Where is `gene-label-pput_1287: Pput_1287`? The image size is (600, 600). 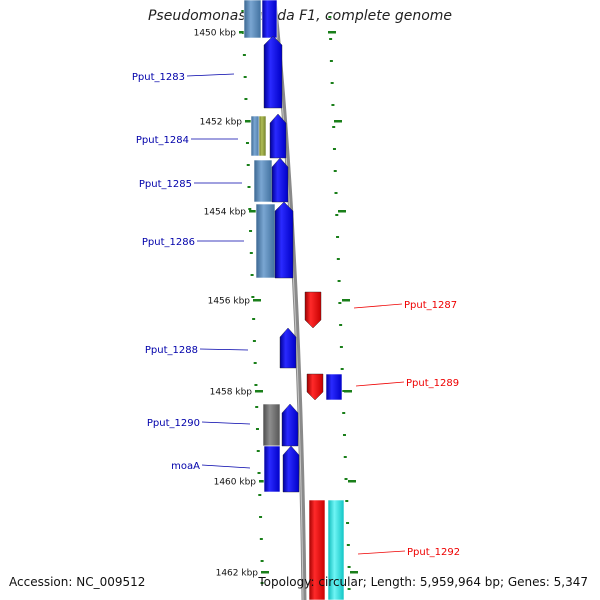
gene-label-pput_1287: Pput_1287 is located at coordinates (430, 305).